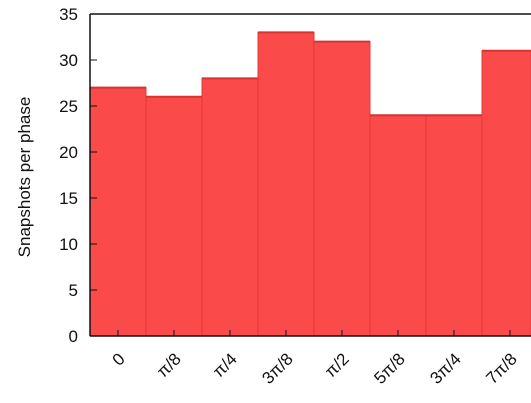  I want to click on y-tick-label-25: 25, so click(68, 106).